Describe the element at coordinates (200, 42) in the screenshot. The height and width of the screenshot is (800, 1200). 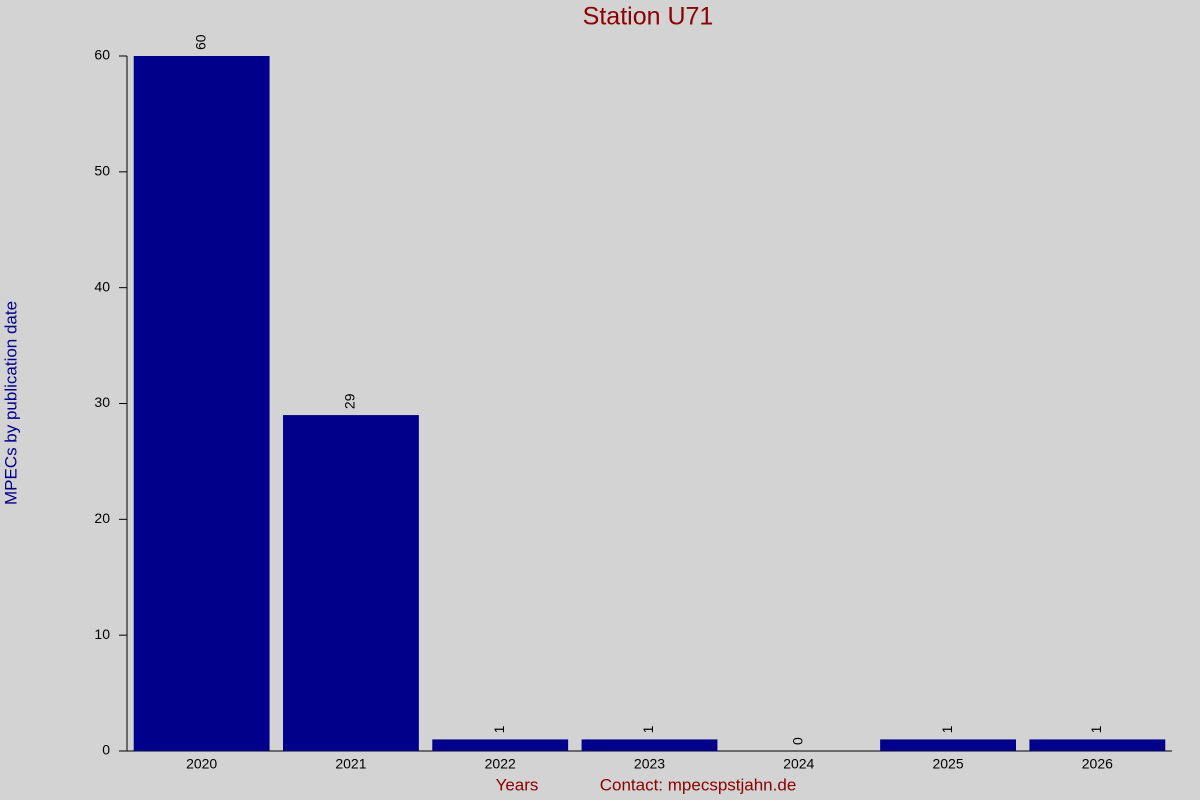
I see `data-label: 60` at that location.